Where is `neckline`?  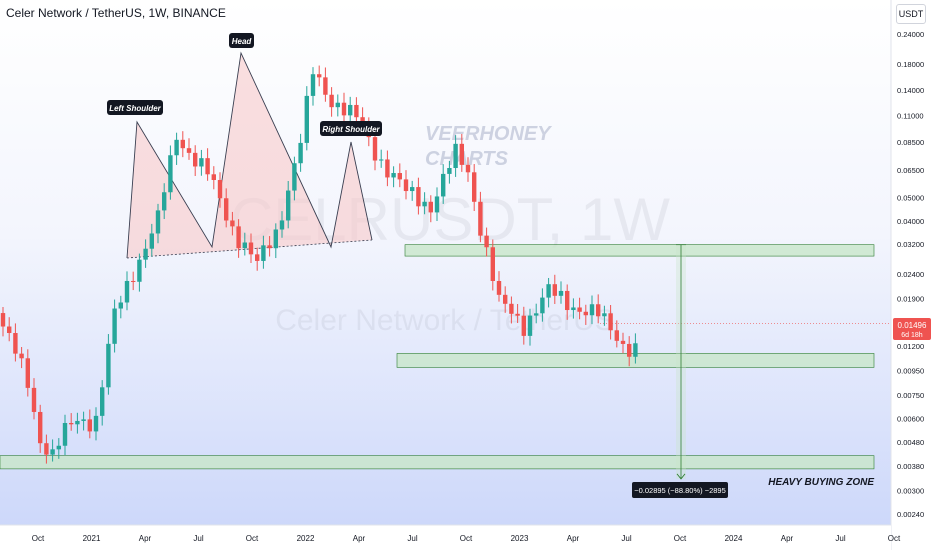 neckline is located at coordinates (249, 249).